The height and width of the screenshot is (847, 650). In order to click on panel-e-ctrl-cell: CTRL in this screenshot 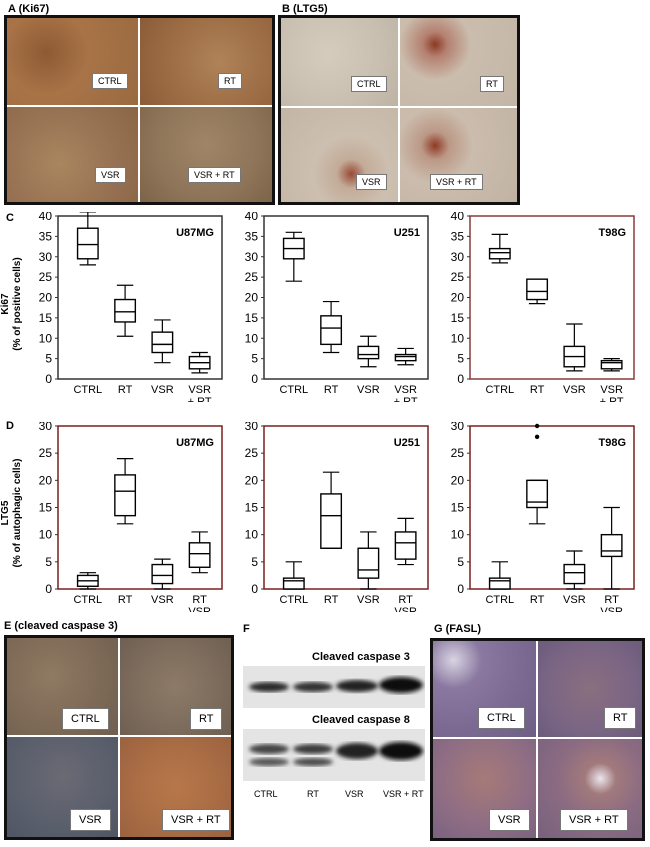, I will do `click(62, 686)`.